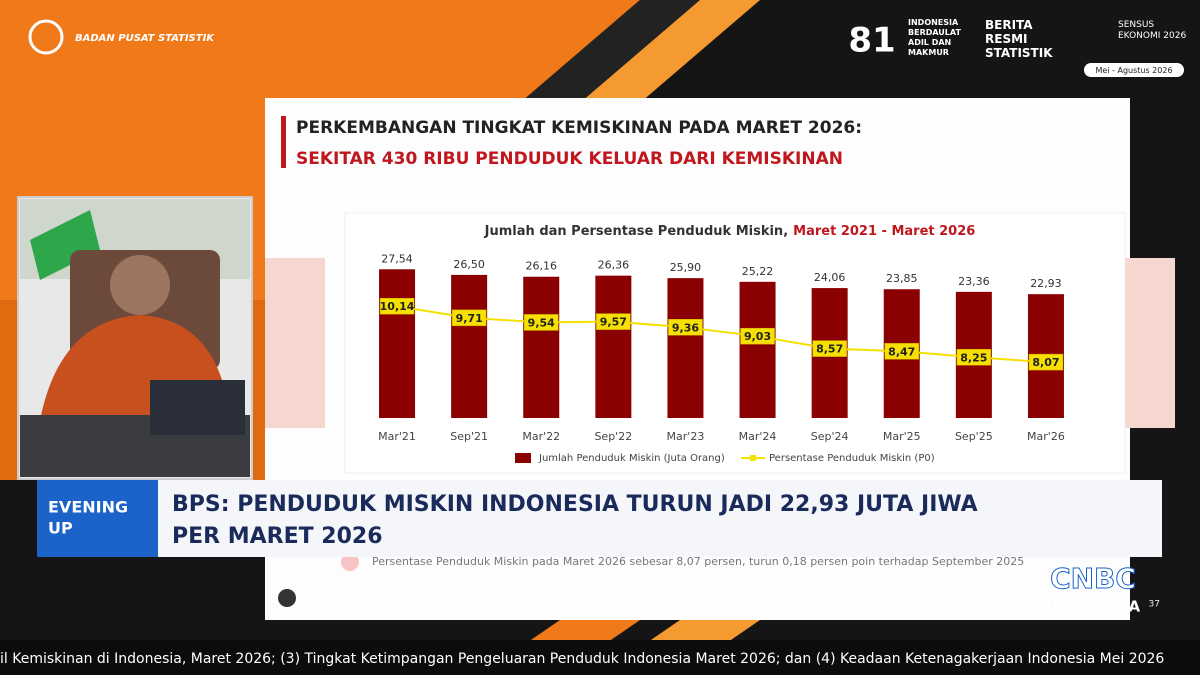  Describe the element at coordinates (721, 334) in the screenshot. I see `line` at that location.